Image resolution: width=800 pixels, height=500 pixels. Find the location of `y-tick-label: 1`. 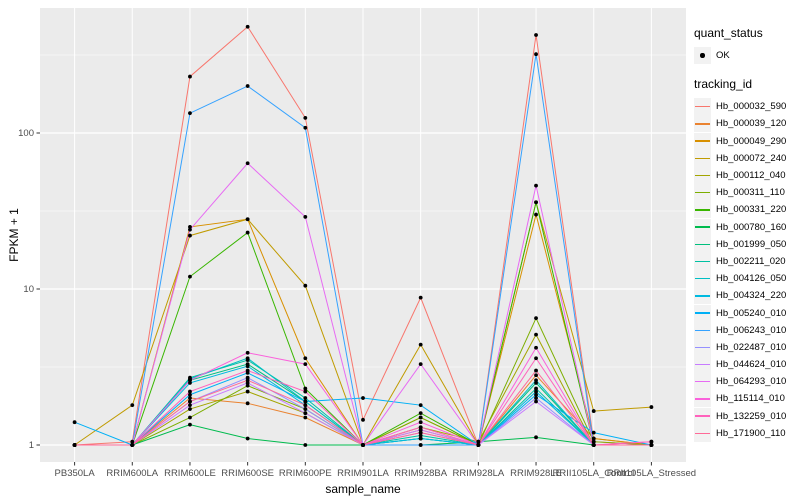

y-tick-label: 1 is located at coordinates (31, 445).